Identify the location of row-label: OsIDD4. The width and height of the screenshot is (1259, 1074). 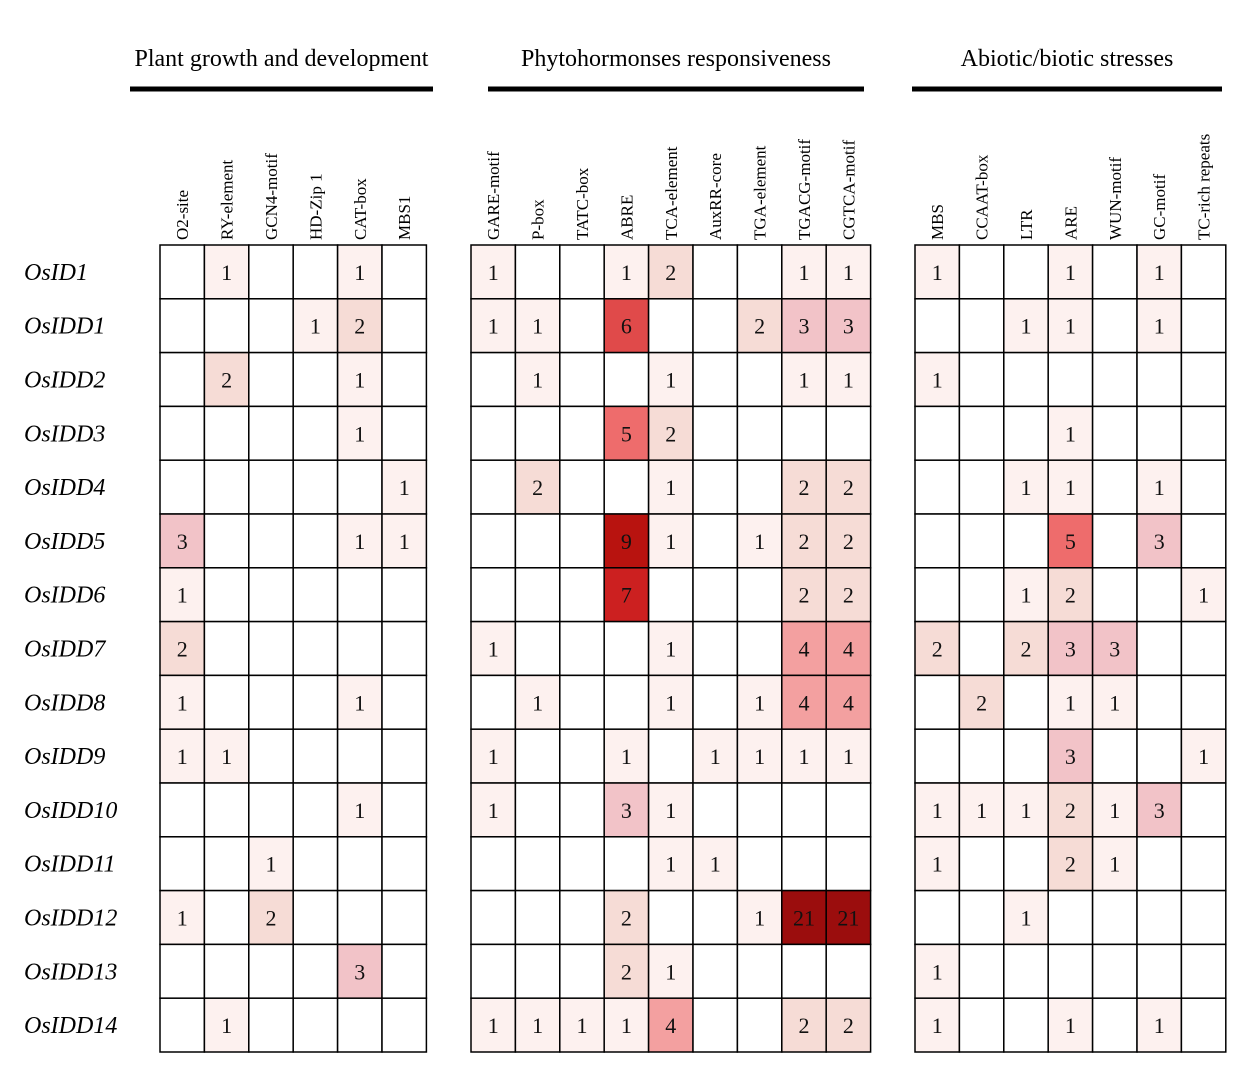
(64, 488).